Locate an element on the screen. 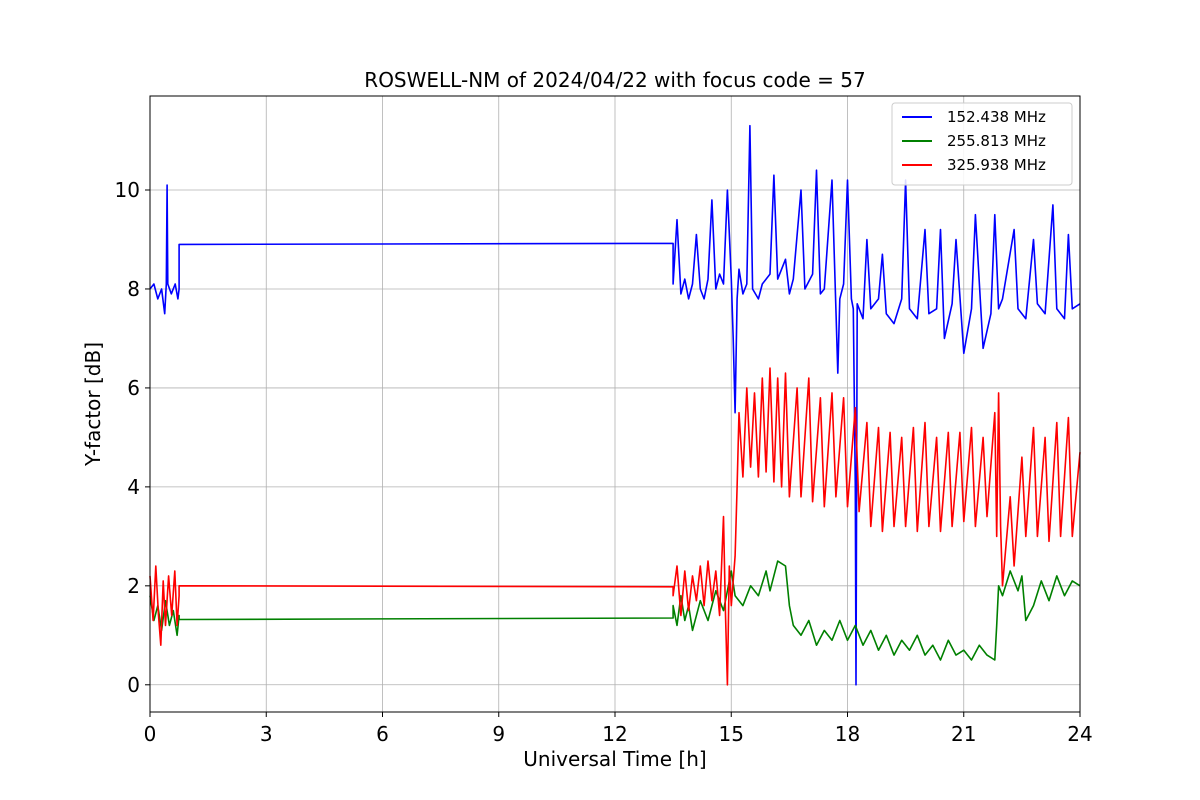 The height and width of the screenshot is (800, 1200). legend: 152.438 MHz 255.813 MHz 325.938 MHz is located at coordinates (982, 144).